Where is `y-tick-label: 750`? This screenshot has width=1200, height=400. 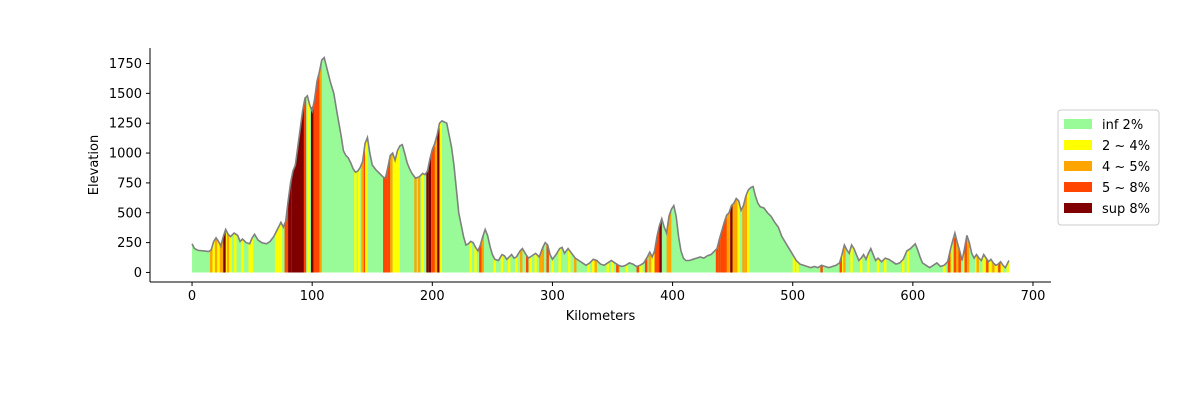 y-tick-label: 750 is located at coordinates (129, 183).